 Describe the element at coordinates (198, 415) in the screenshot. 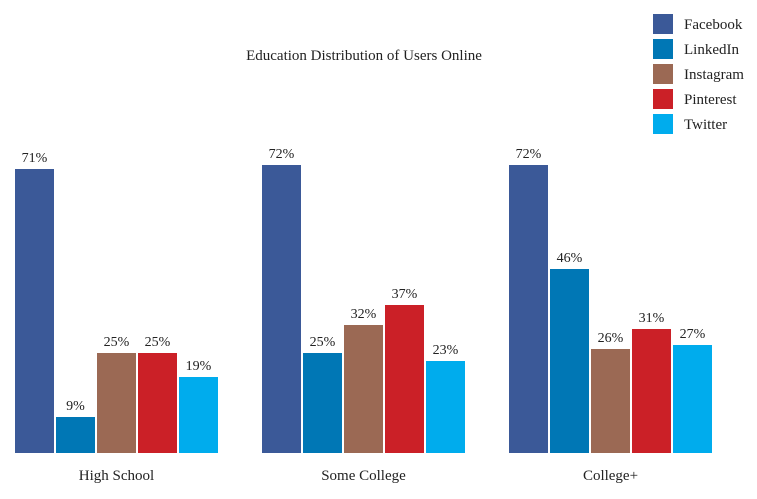

I see `bar-high-school-twitter` at that location.